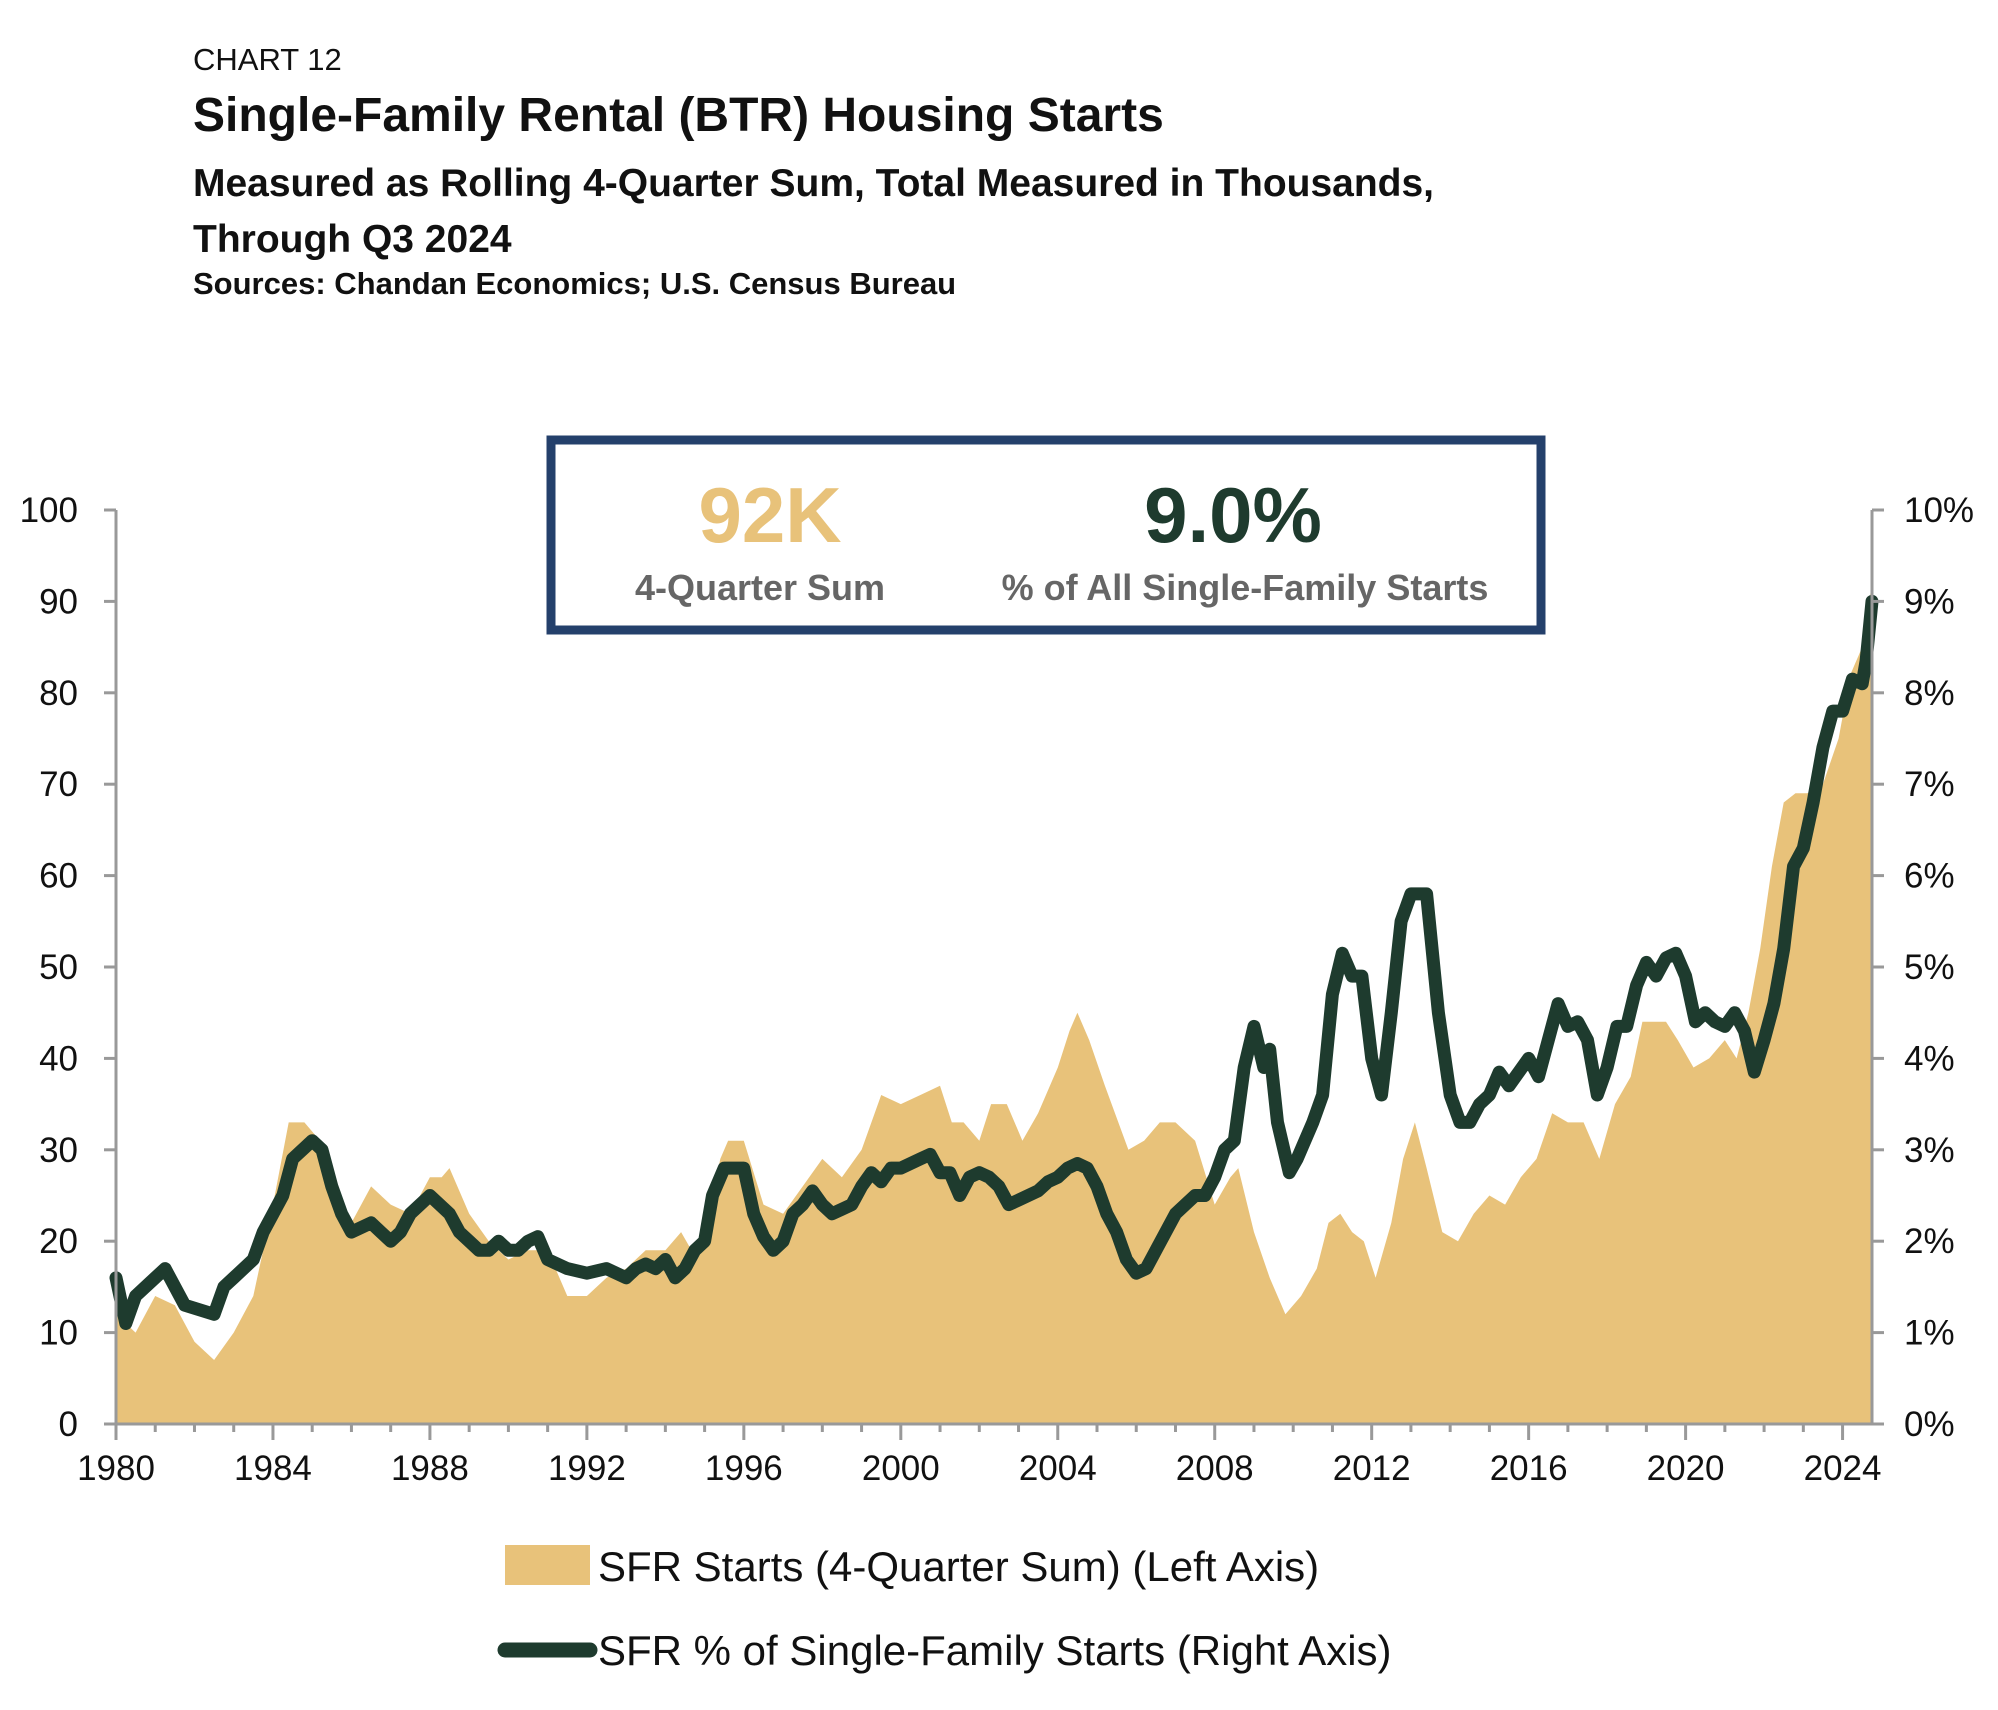 The height and width of the screenshot is (1710, 1998). Describe the element at coordinates (587, 1468) in the screenshot. I see `x-tick-label: 1992` at that location.